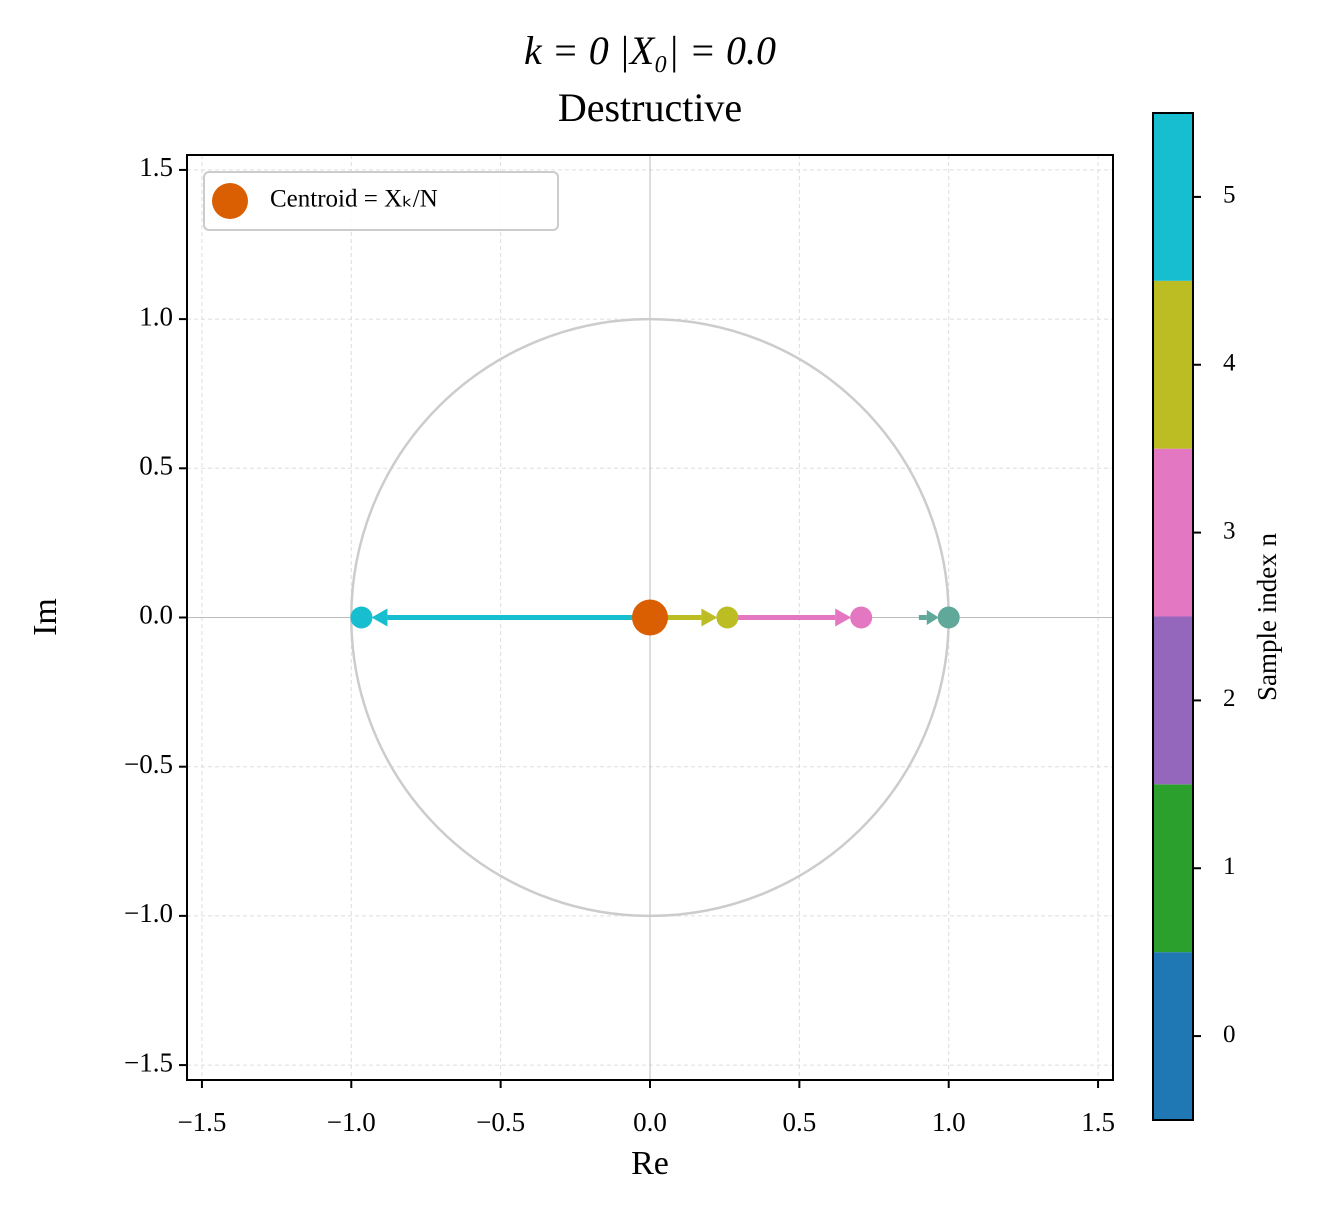 This screenshot has width=1320, height=1221. Describe the element at coordinates (156, 615) in the screenshot. I see `y-tick-label: 0.0` at that location.